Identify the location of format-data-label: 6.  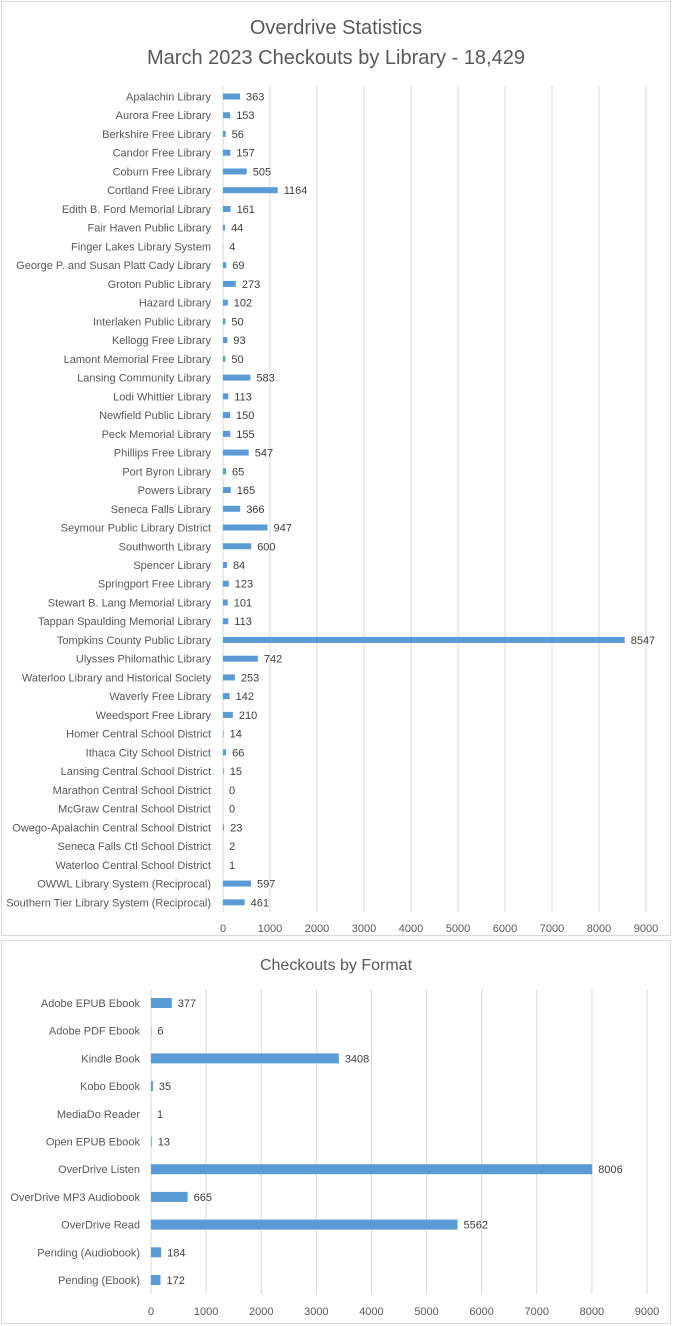
(160, 1032).